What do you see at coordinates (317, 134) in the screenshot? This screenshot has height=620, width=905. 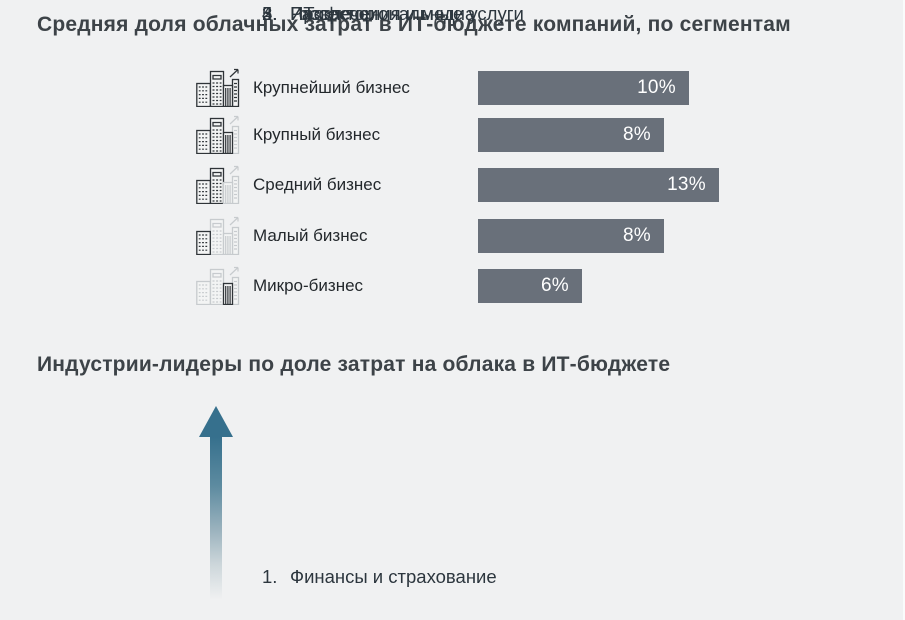 I see `segment-label: Крупный бизнес` at bounding box center [317, 134].